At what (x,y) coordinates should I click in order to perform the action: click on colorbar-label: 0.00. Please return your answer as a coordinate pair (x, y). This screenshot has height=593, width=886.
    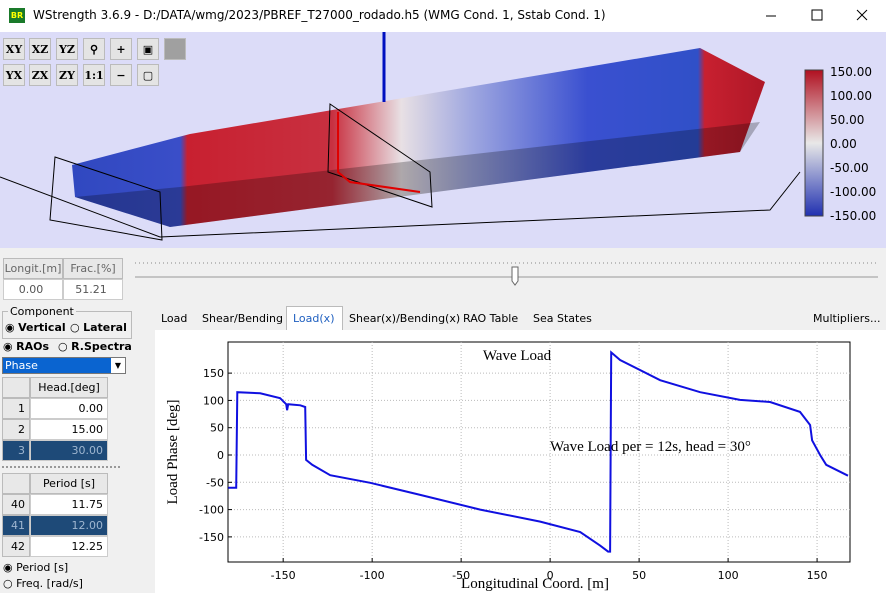
    Looking at the image, I should click on (843, 144).